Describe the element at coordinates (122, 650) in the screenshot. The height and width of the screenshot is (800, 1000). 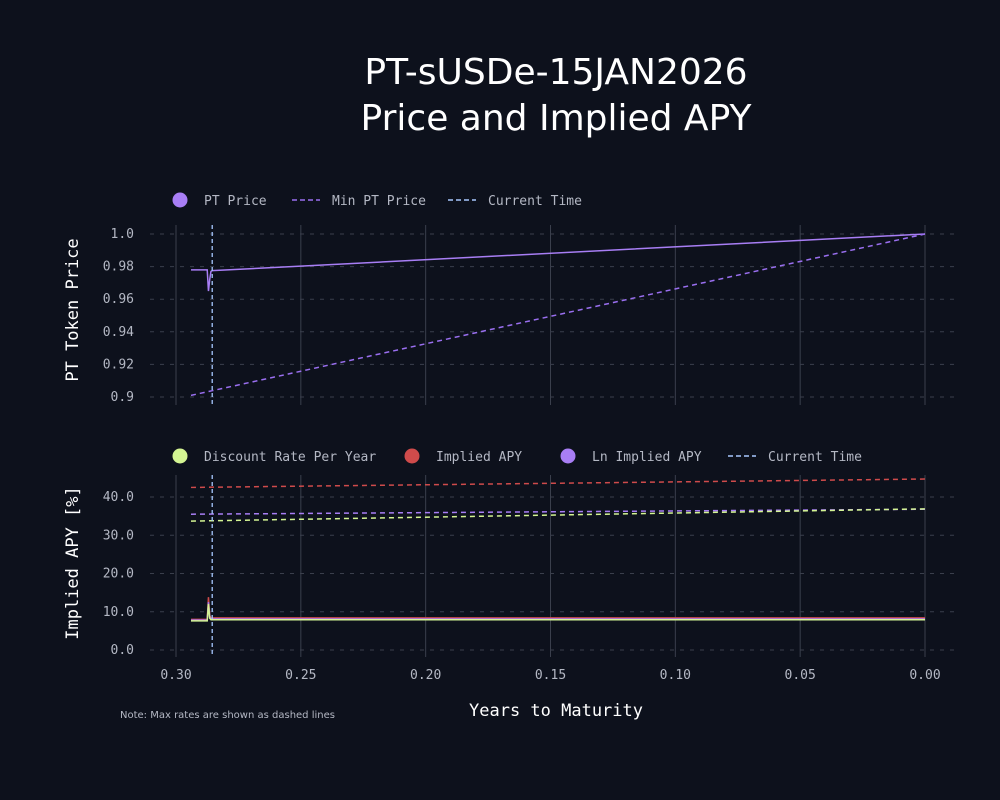
I see `y-tick-label: 0.0` at that location.